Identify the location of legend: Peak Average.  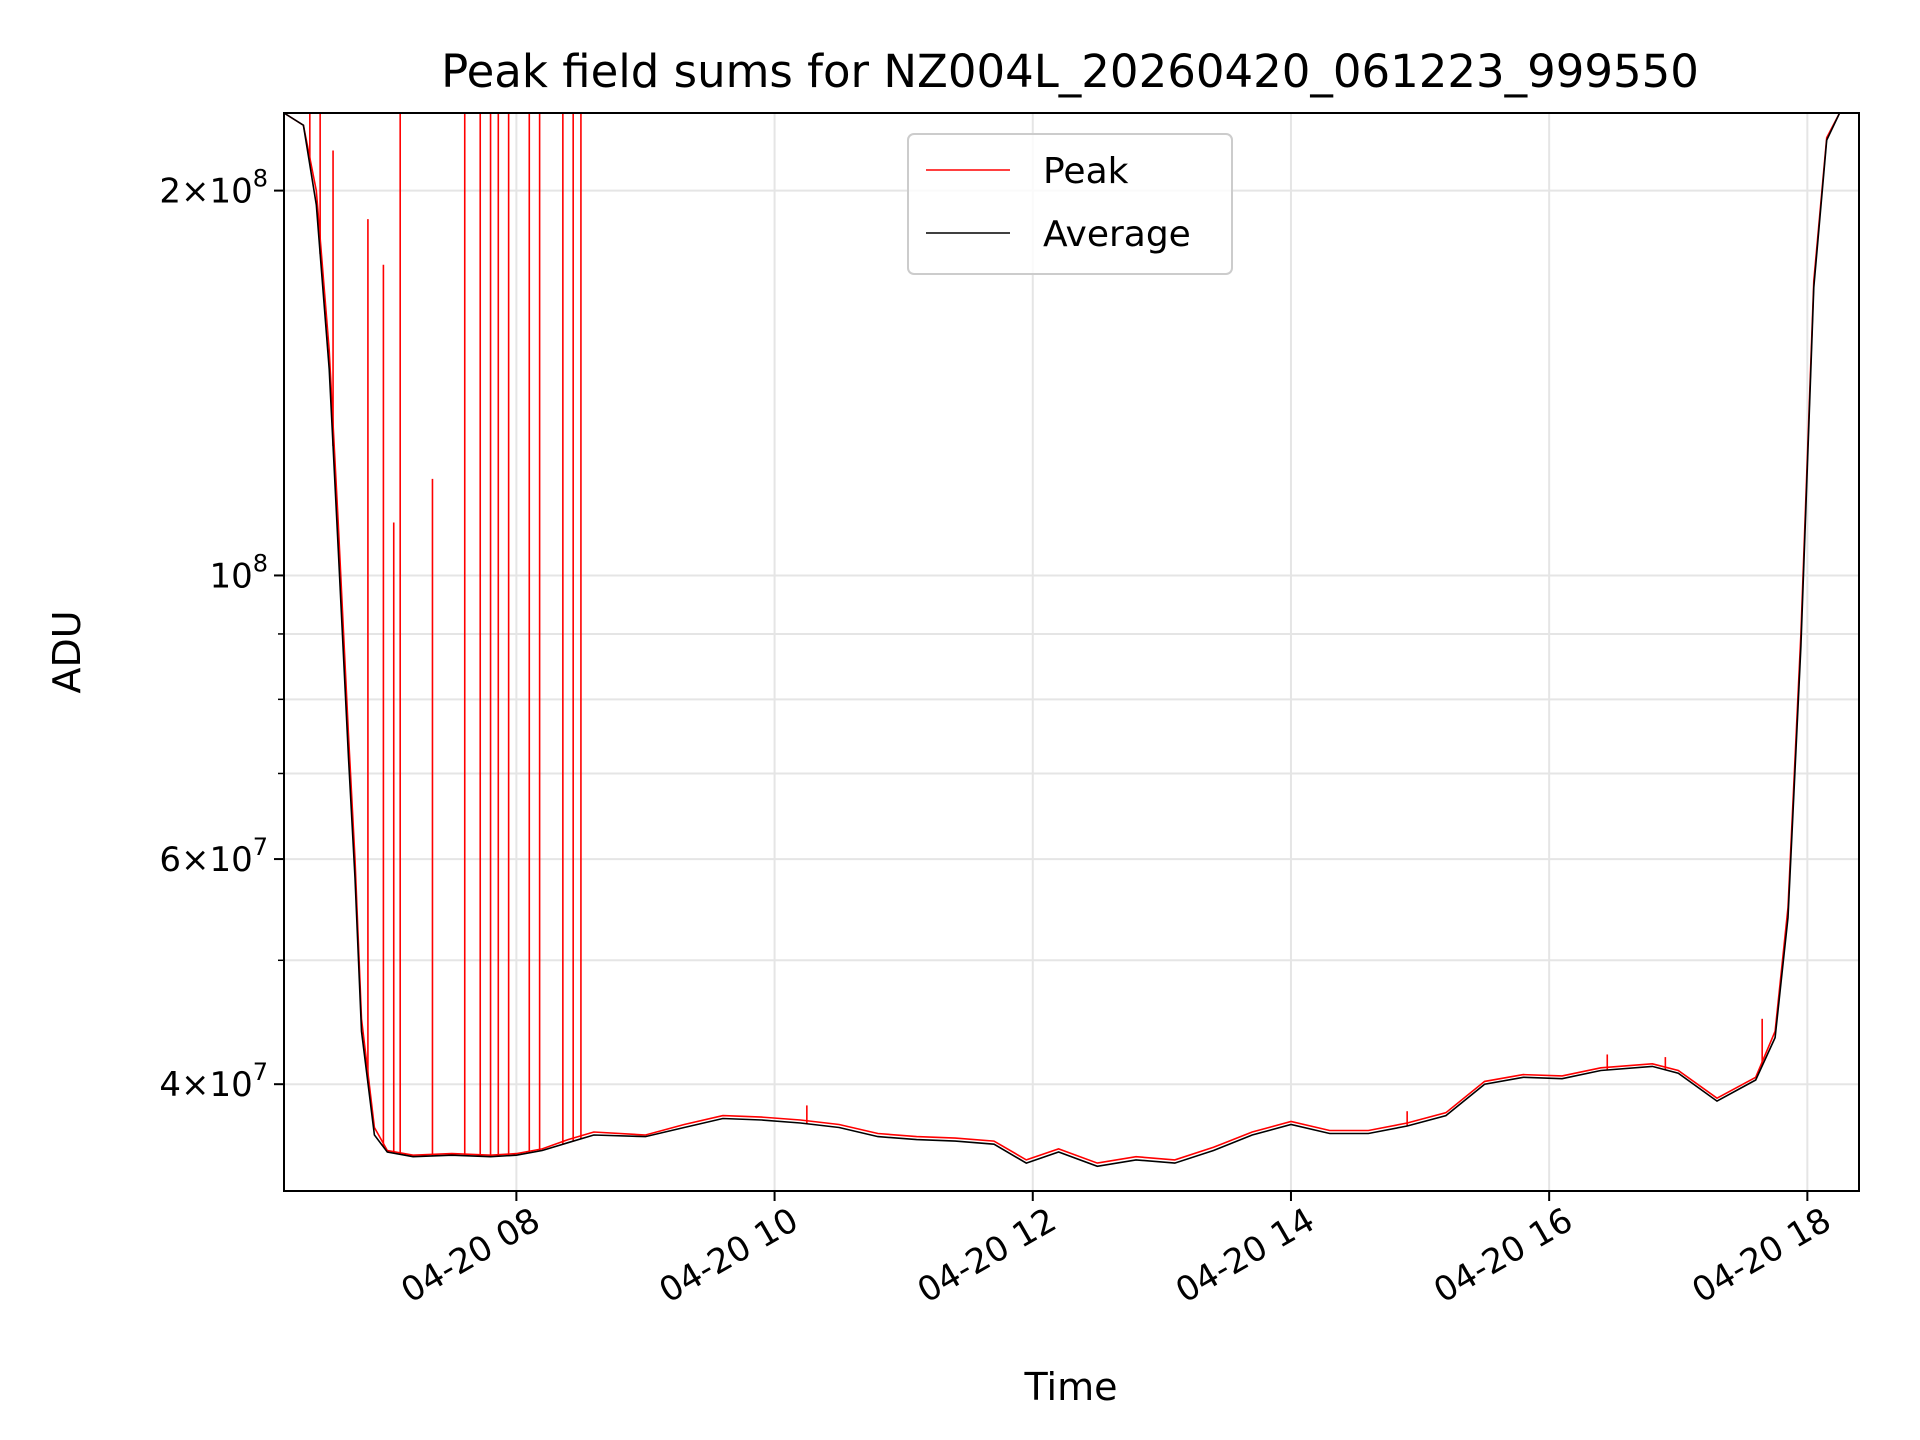
(1070, 204).